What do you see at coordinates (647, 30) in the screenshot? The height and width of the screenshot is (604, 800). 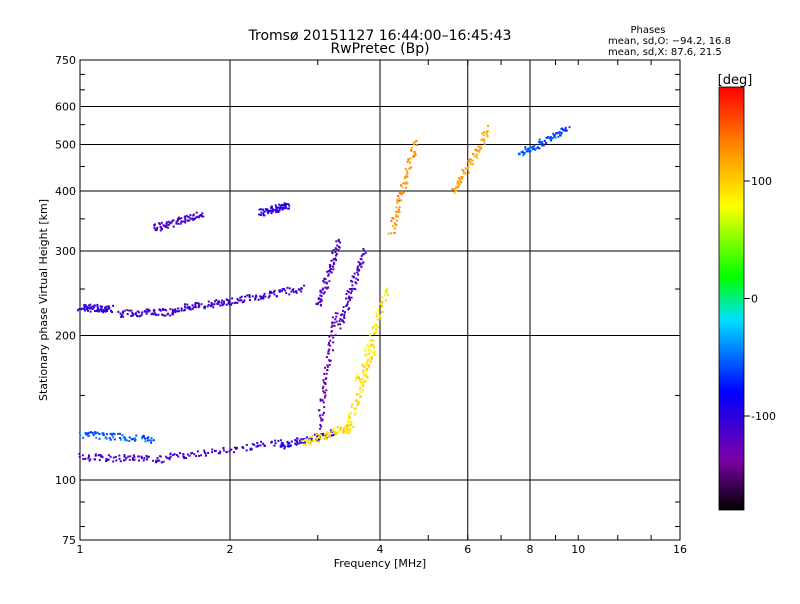 I see `stats-heading: Phases` at bounding box center [647, 30].